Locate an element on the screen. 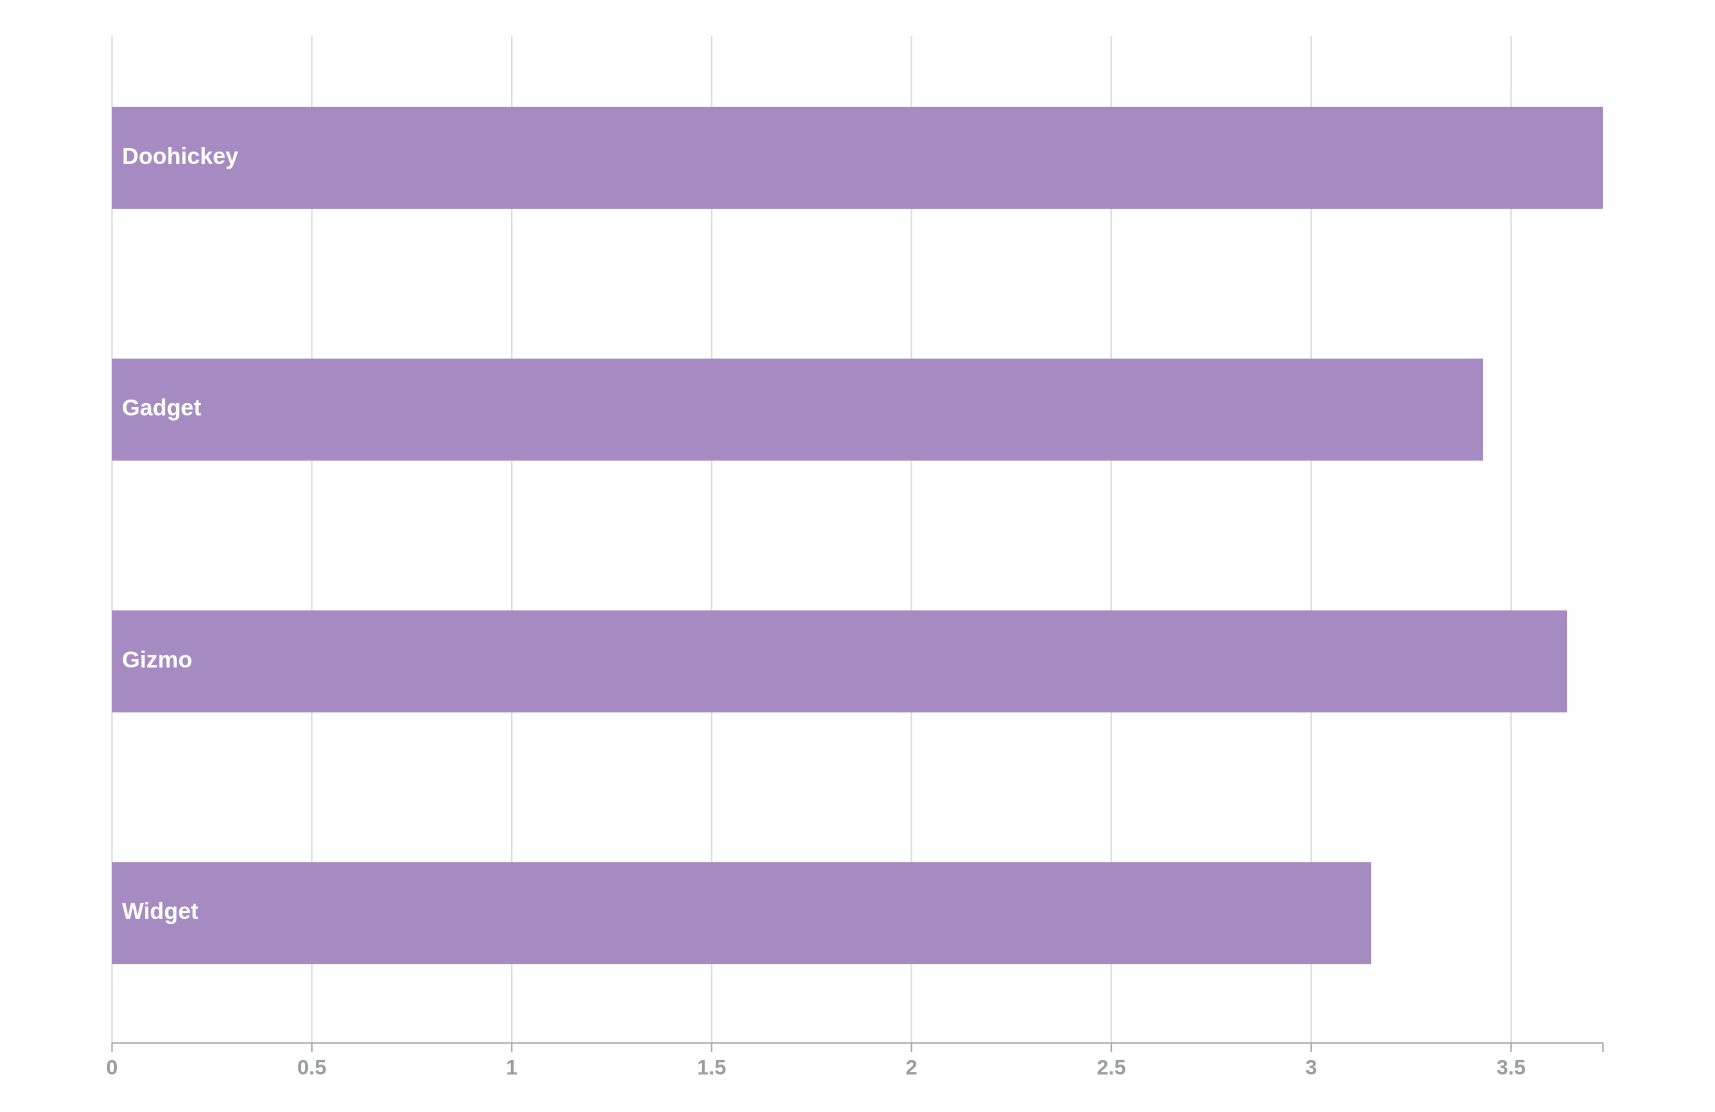 The height and width of the screenshot is (1112, 1715). x-tick-label: 0 is located at coordinates (112, 1068).